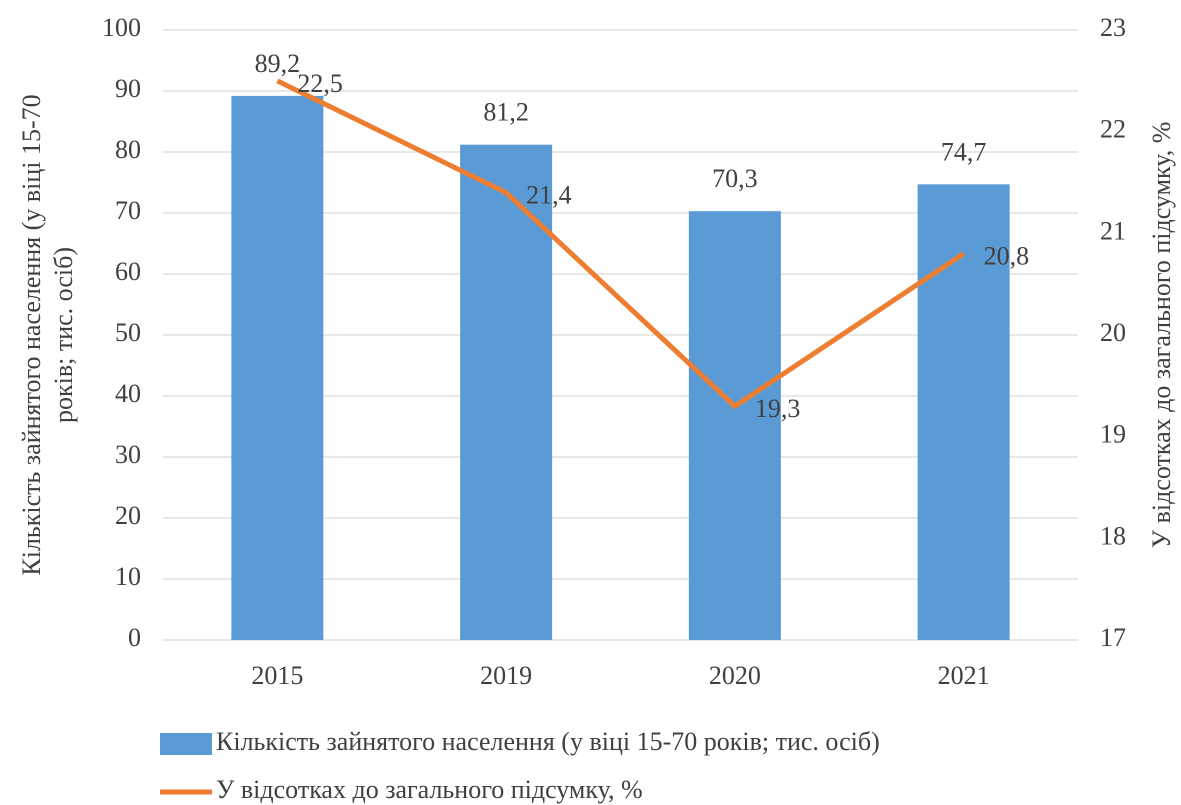 This screenshot has width=1181, height=805. What do you see at coordinates (128, 210) in the screenshot?
I see `y-tick-label: 70` at bounding box center [128, 210].